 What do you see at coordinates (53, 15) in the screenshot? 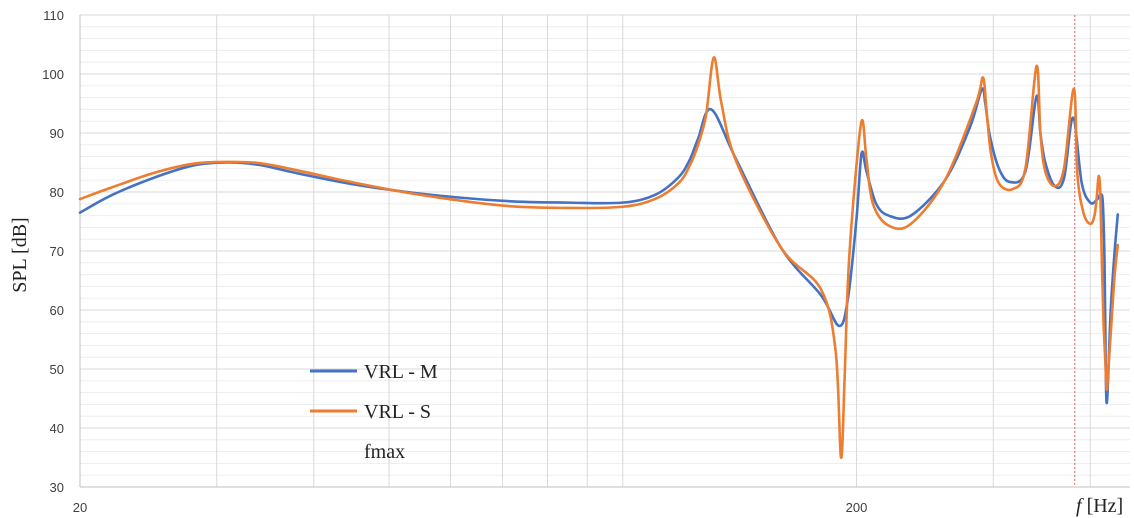
I see `y-tick-label: 110` at bounding box center [53, 15].